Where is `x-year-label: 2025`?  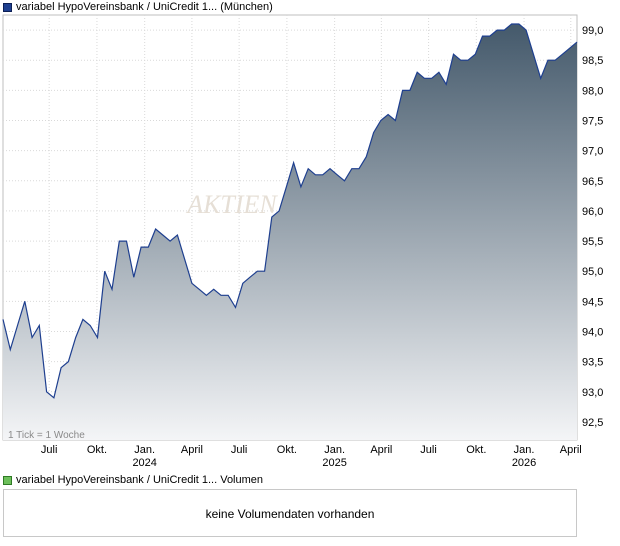
x-year-label: 2025 is located at coordinates (334, 463).